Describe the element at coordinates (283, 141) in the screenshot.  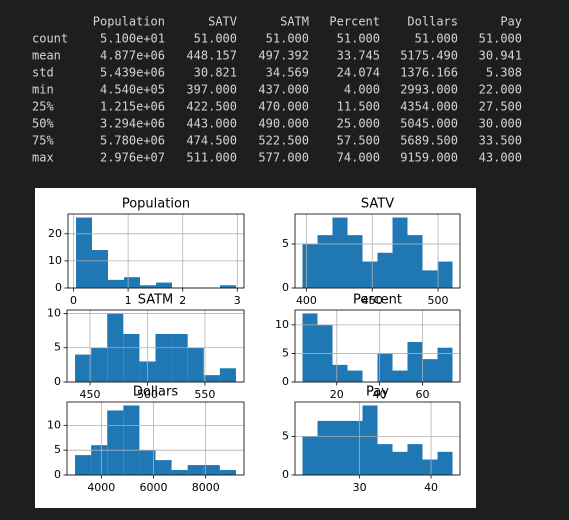
I see `cell: 522.500` at that location.